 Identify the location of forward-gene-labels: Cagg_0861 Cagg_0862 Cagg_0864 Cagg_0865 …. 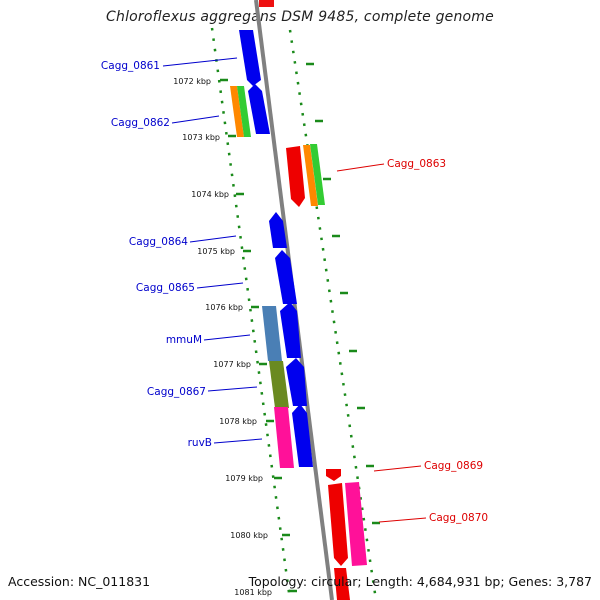
(156, 254).